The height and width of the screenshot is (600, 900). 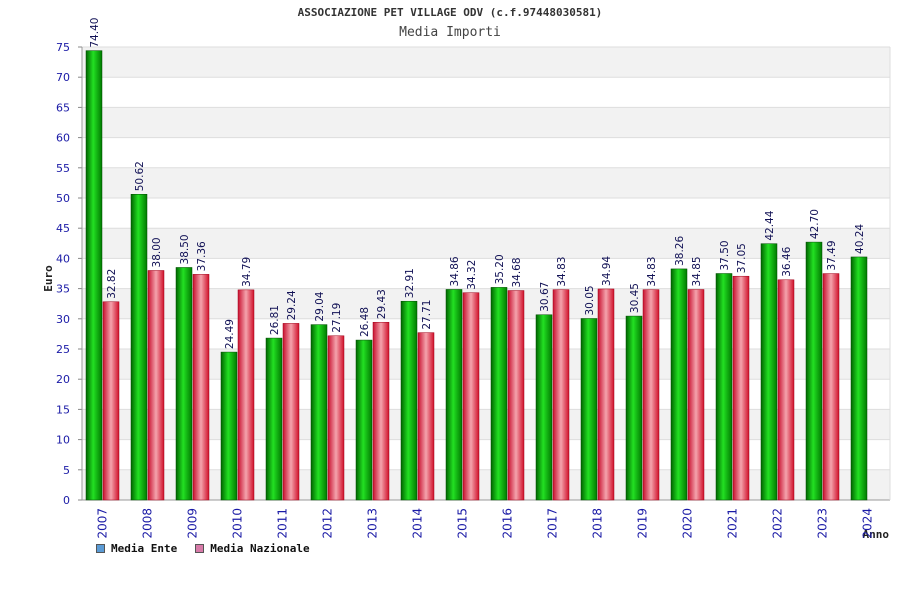 What do you see at coordinates (63, 107) in the screenshot?
I see `y-tick-label: 65` at bounding box center [63, 107].